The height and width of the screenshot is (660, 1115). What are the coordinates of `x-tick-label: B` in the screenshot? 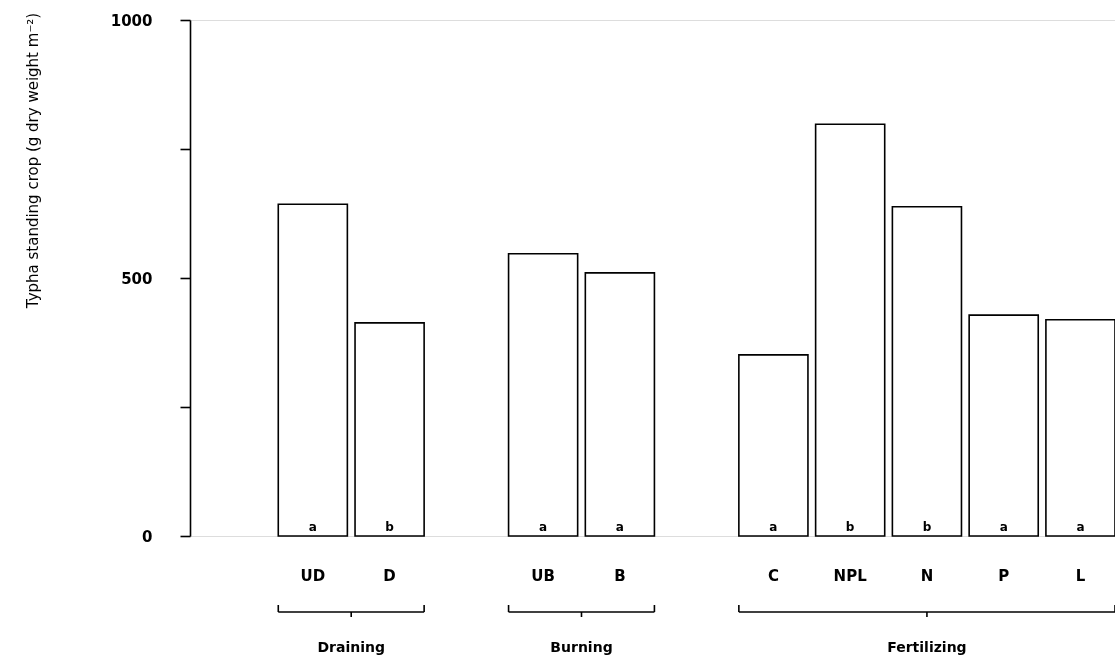 It's located at (620, 576).